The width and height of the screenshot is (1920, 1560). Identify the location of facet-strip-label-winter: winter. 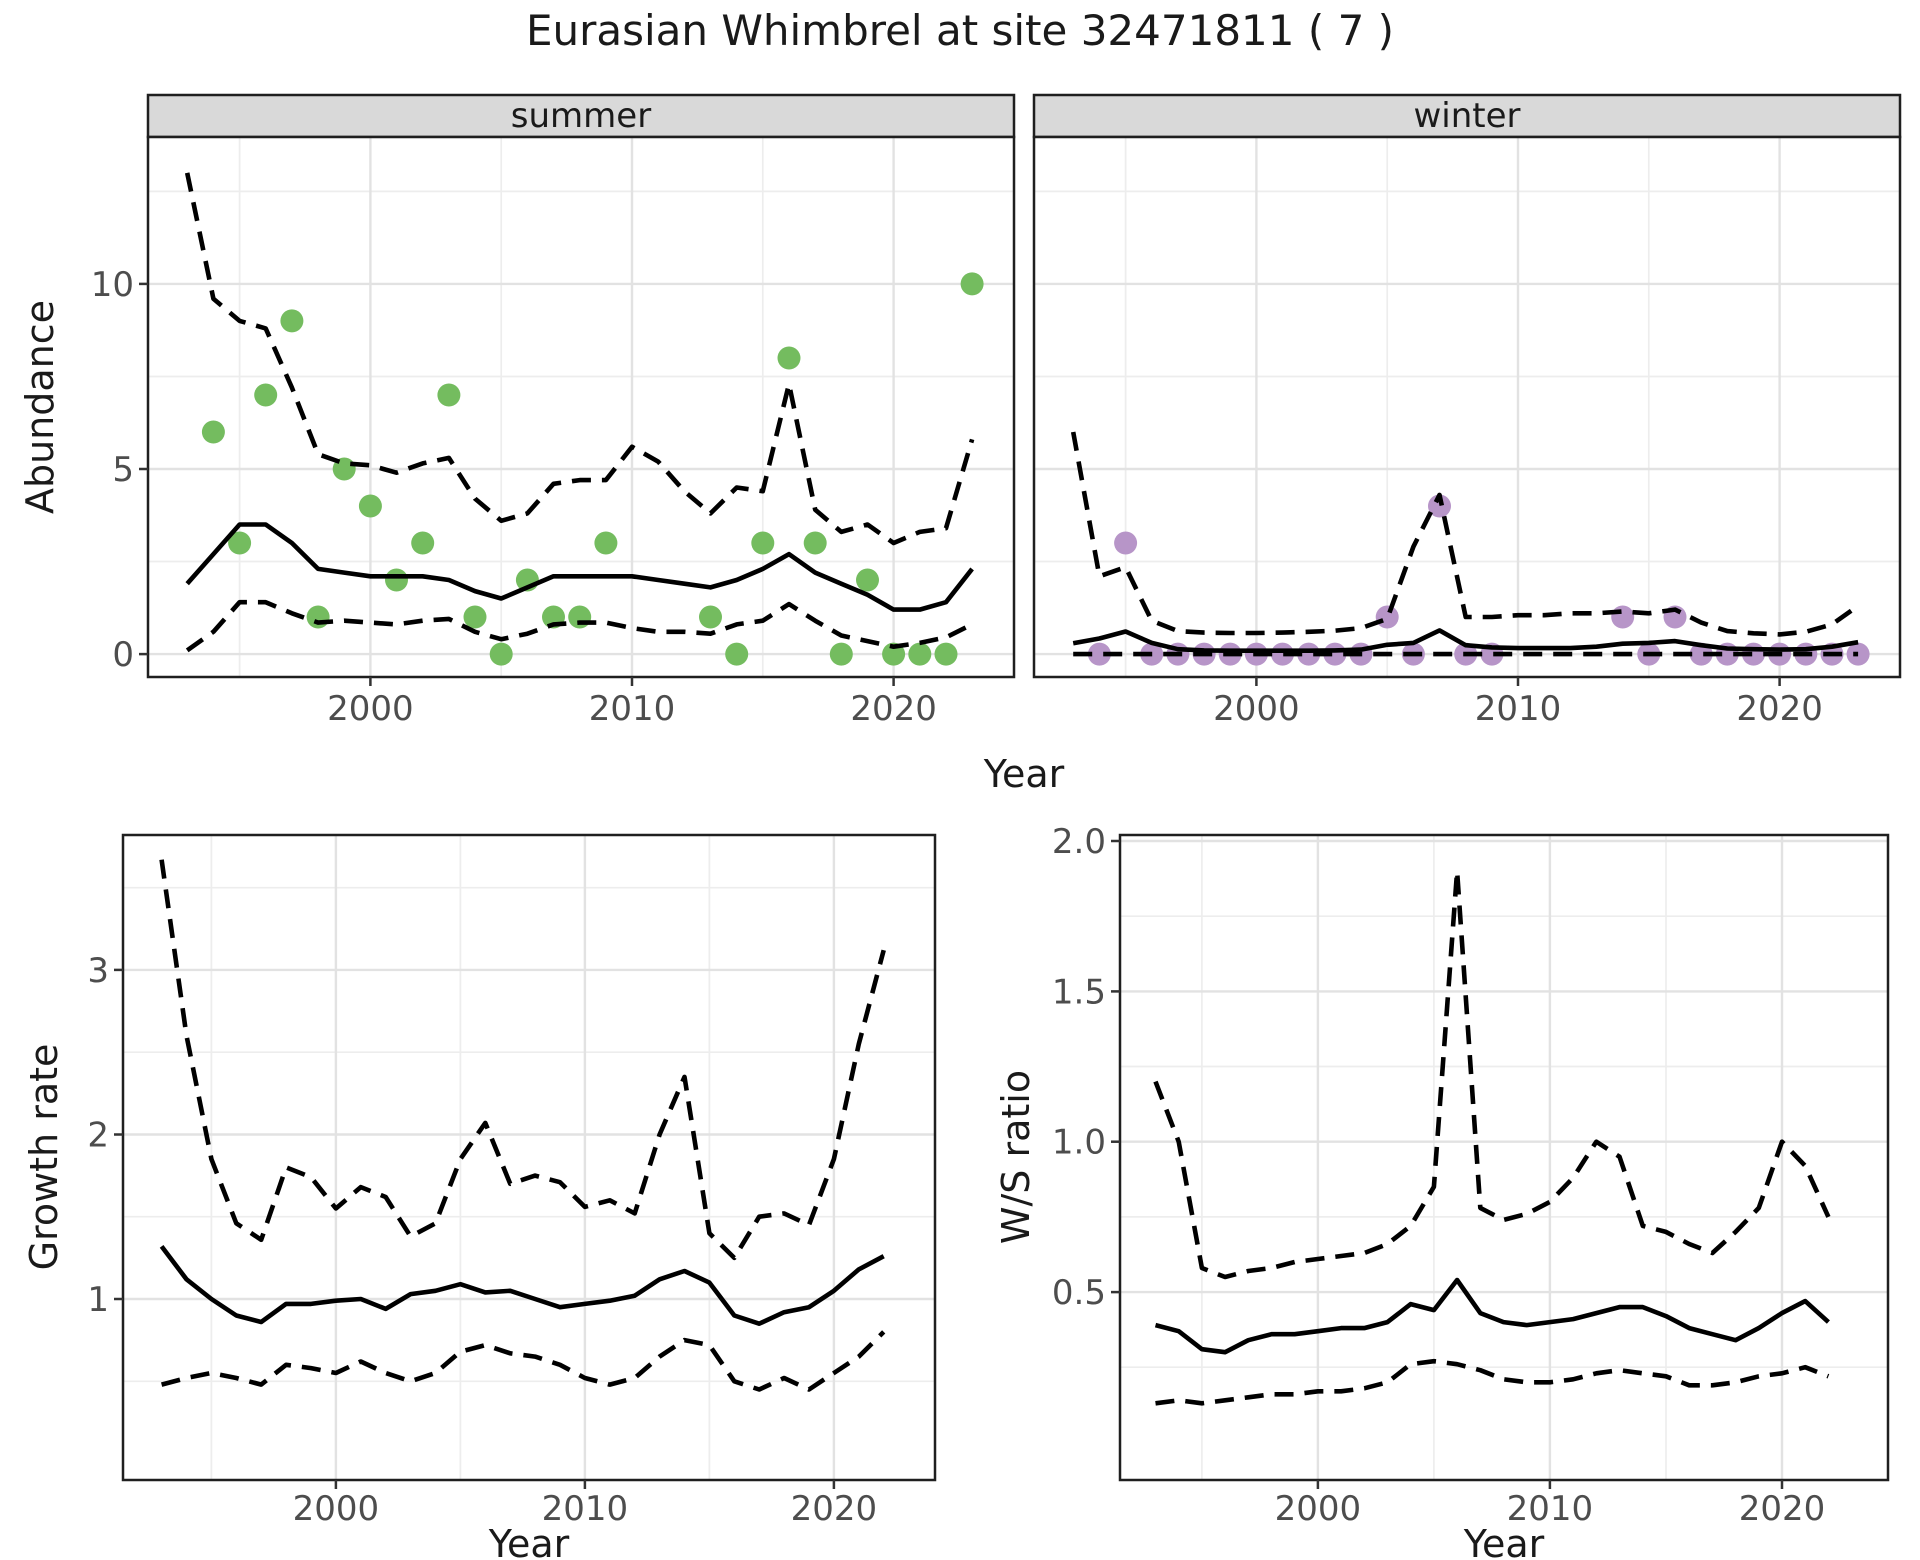
(1467, 116).